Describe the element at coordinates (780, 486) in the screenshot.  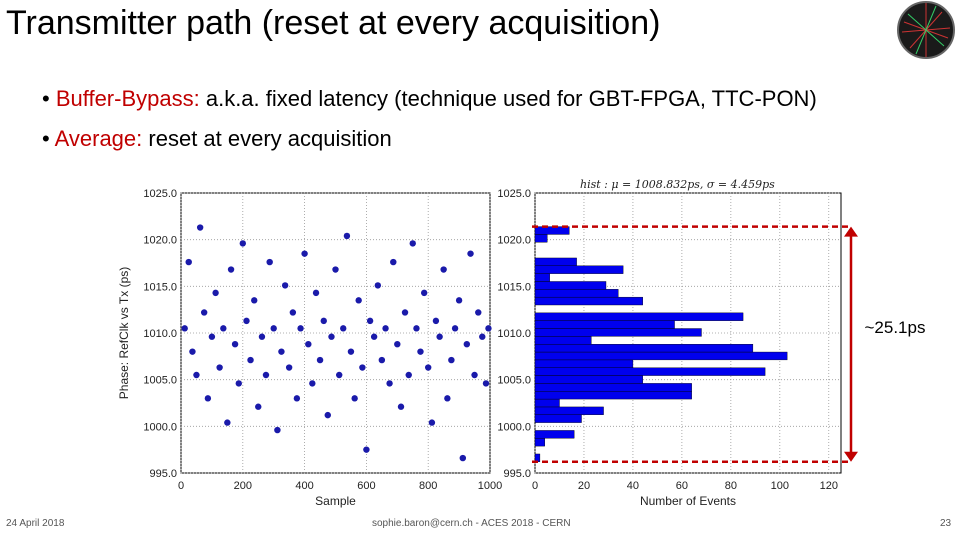
I see `x-tick-label: 100` at that location.